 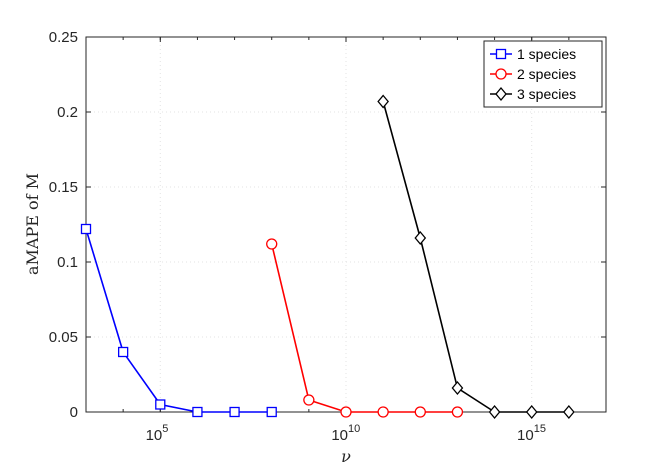 I want to click on x-tick-label-exponent: 15, so click(x=540, y=429).